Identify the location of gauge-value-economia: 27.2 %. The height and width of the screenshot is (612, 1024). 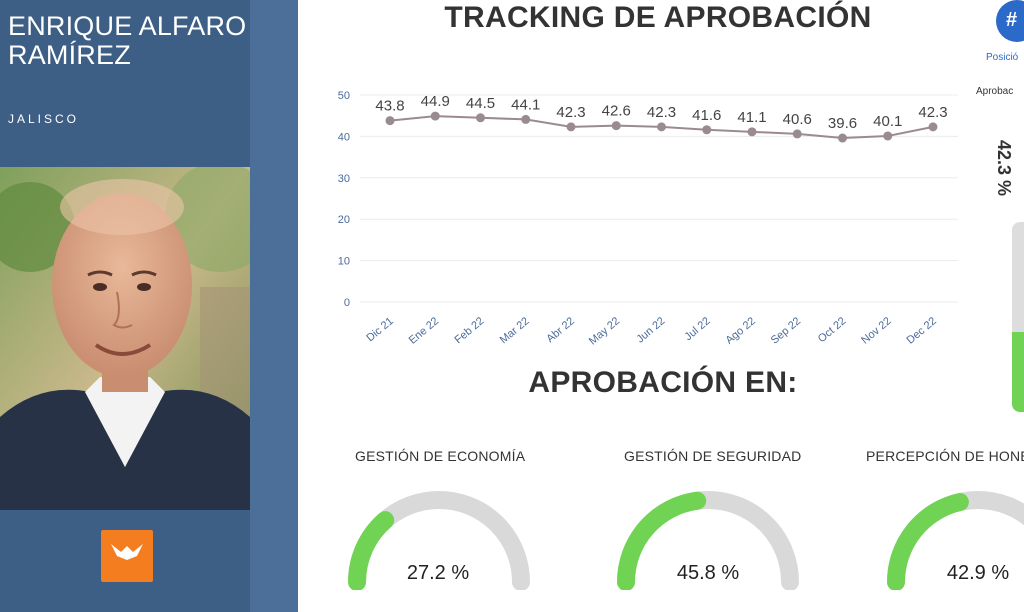
(438, 573).